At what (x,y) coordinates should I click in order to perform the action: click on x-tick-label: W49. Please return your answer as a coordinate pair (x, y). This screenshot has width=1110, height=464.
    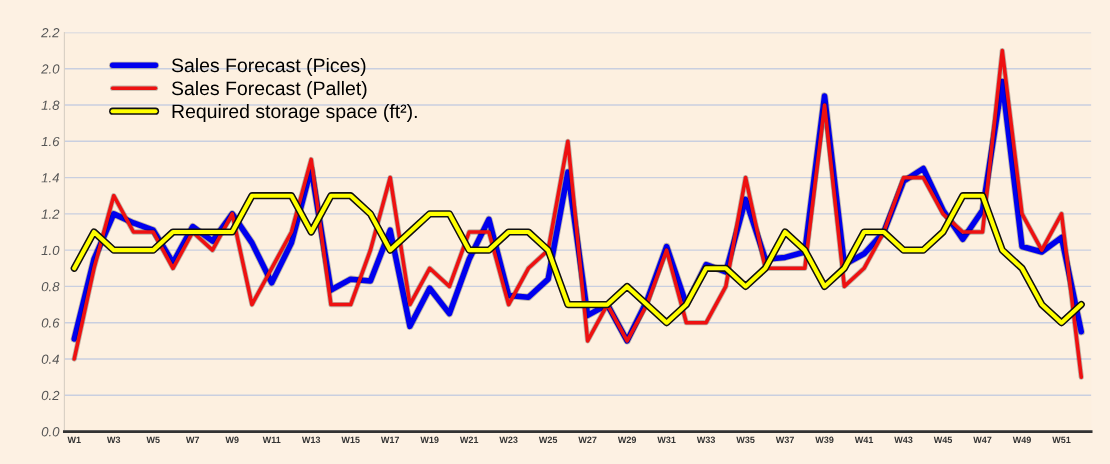
    Looking at the image, I should click on (1021, 440).